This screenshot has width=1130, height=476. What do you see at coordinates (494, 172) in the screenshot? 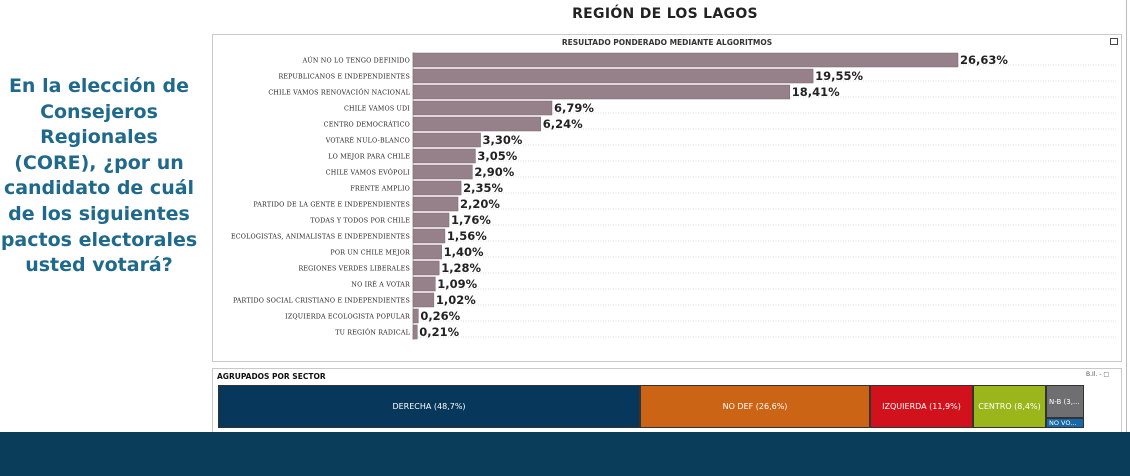
I see `data-label: 2,90%` at bounding box center [494, 172].